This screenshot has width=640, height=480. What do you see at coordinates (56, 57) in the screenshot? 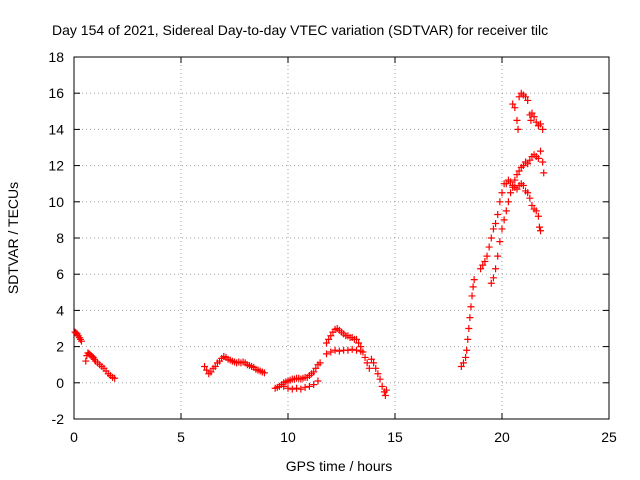
I see `y-tick-label: 18` at bounding box center [56, 57].